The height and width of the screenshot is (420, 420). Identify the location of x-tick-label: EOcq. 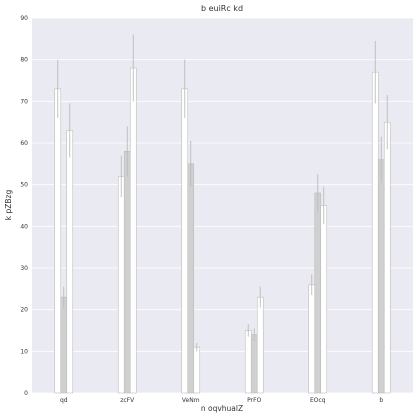
(318, 400).